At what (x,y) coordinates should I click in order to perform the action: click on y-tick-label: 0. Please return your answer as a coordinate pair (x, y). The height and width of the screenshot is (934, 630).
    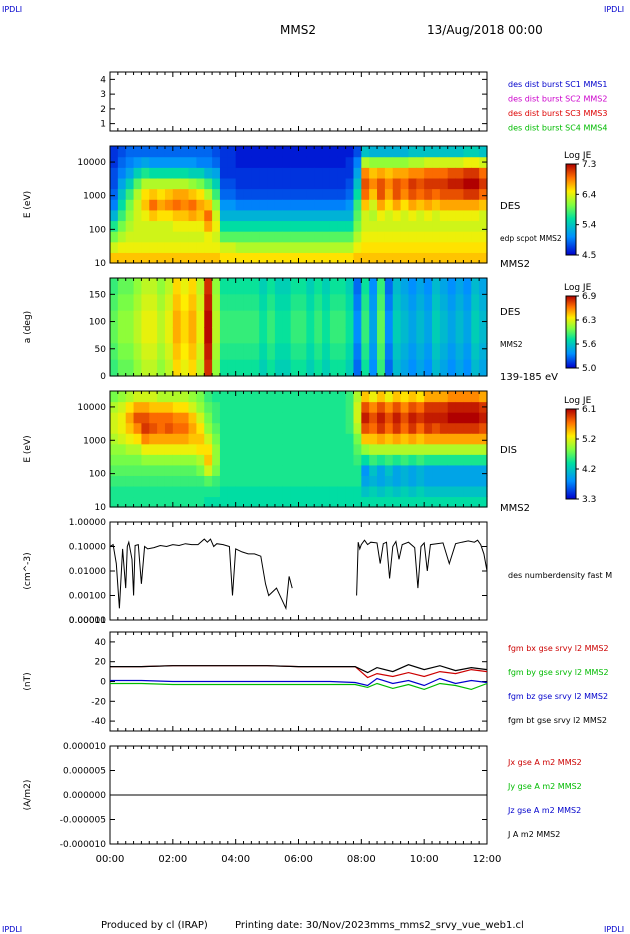
    Looking at the image, I should click on (103, 377).